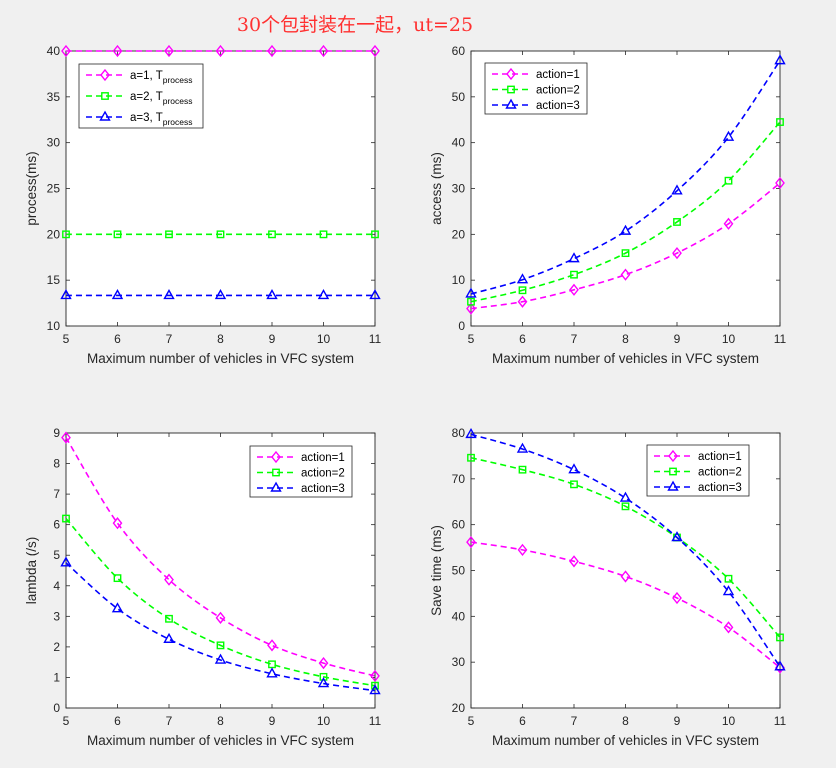 The height and width of the screenshot is (768, 836). What do you see at coordinates (324, 721) in the screenshot?
I see `x-tick-label: 10` at bounding box center [324, 721].